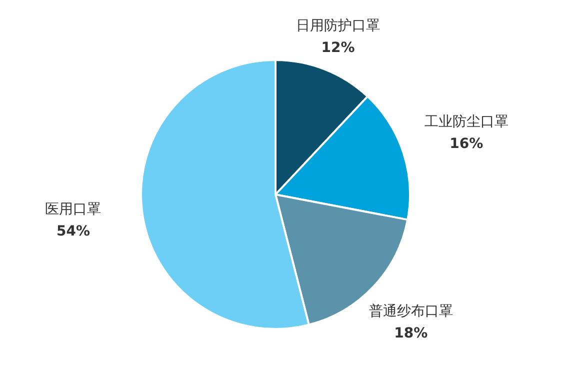 The image size is (577, 365). I want to click on data-label: 18%, so click(411, 333).